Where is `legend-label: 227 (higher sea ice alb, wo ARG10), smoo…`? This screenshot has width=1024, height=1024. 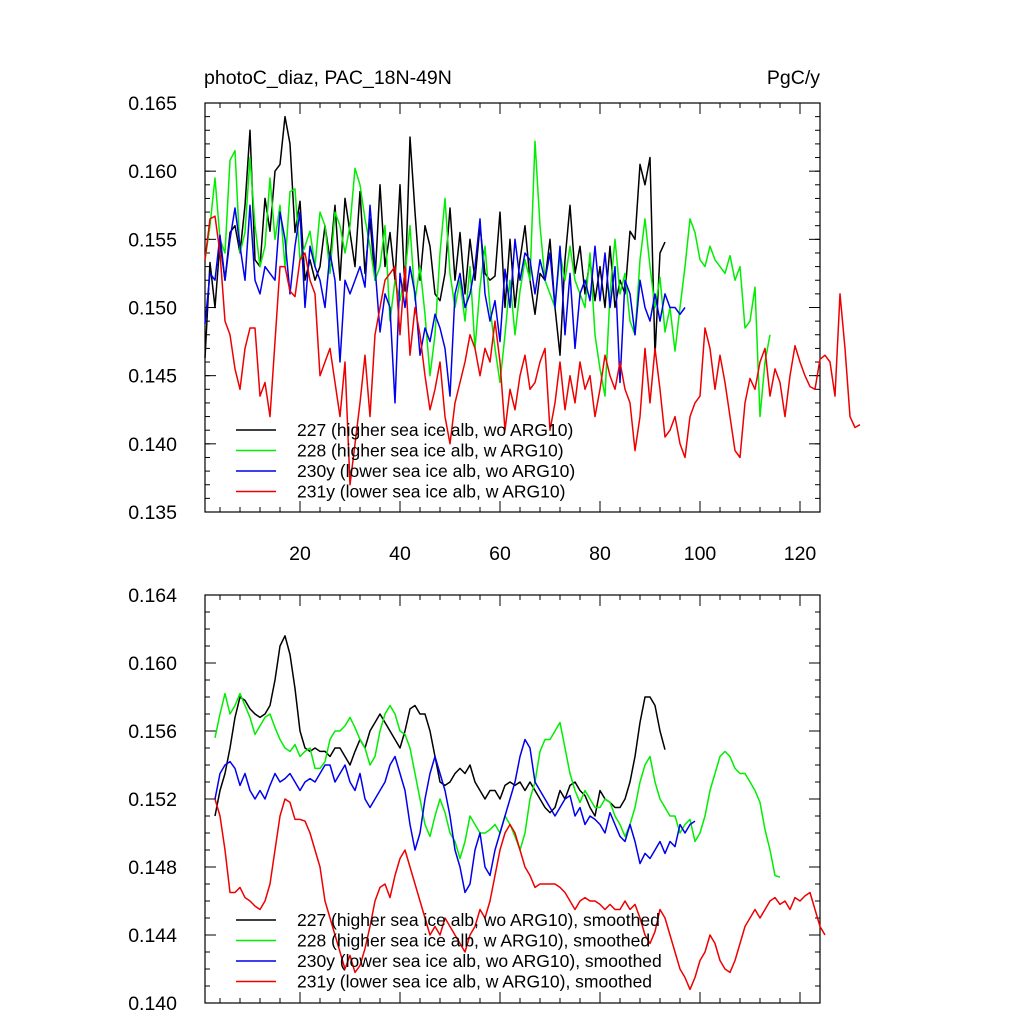 legend-label: 227 (higher sea ice alb, wo ARG10), smoo… is located at coordinates (478, 920).